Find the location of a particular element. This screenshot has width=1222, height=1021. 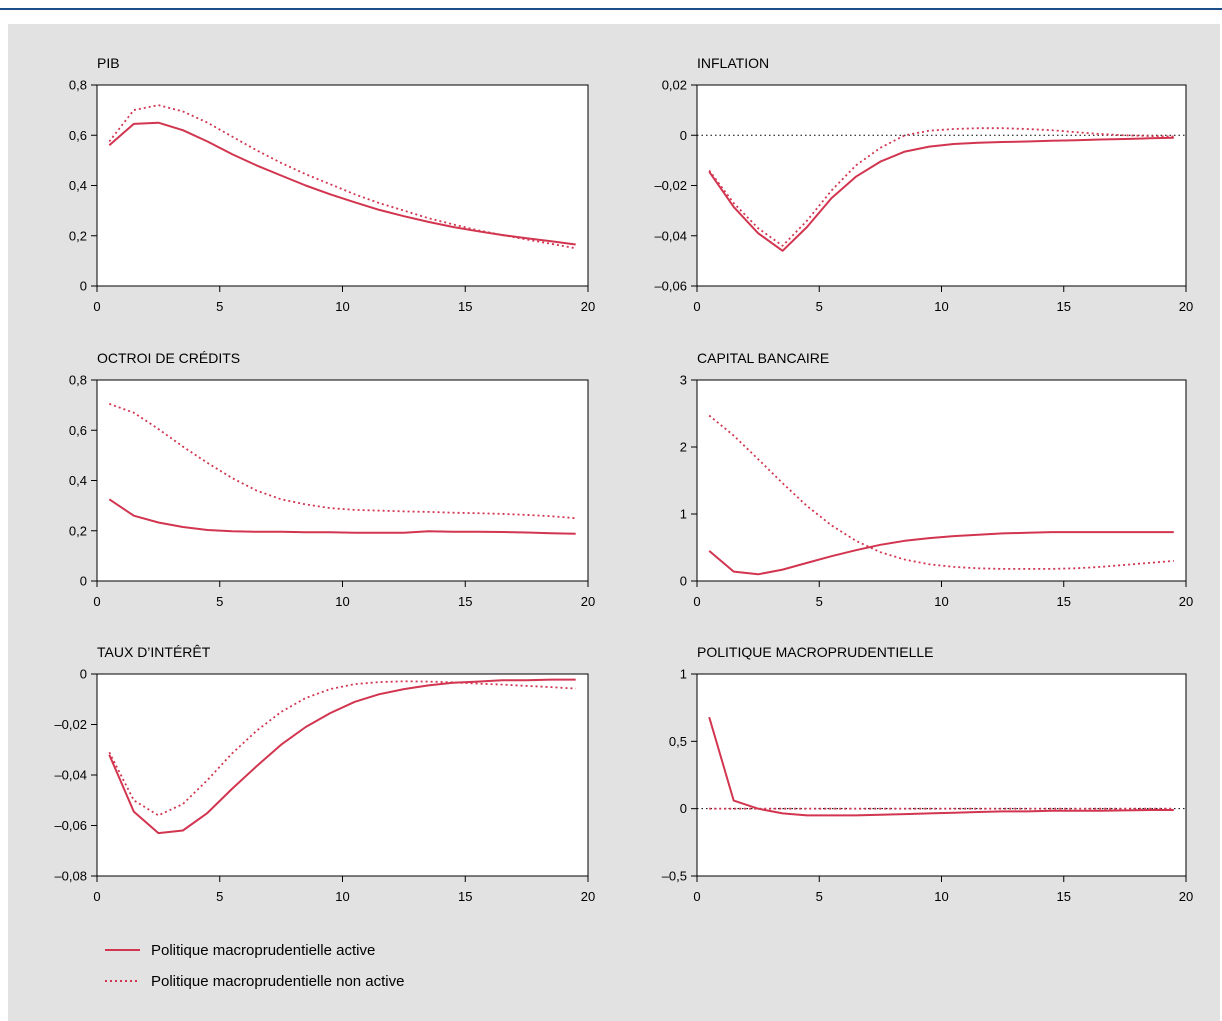

chart-3: OCTROI DE CRÉDITS 0 0,2 0,4 0,6 0,8 0 5 10 15 20 is located at coordinates (332, 479).